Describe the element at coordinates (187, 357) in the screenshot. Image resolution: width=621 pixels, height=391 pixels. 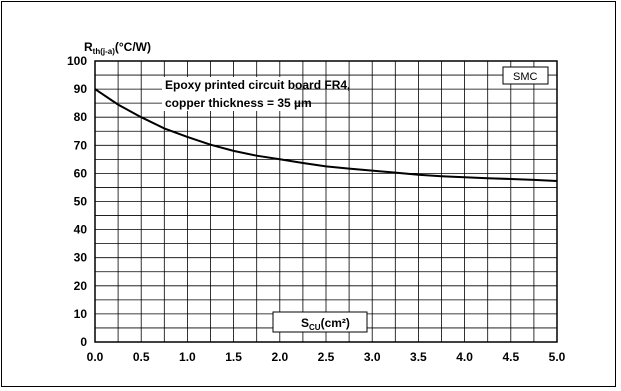
I see `x-tick-label: 1.0` at that location.